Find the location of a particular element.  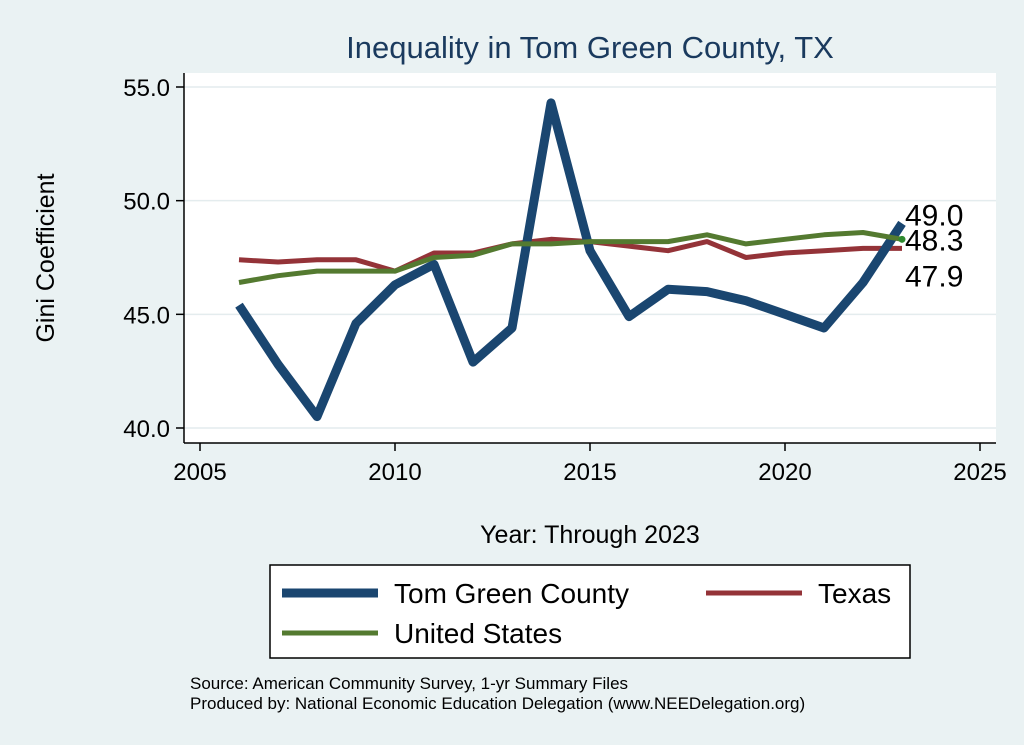

x-tick-label: 2010 is located at coordinates (394, 472).